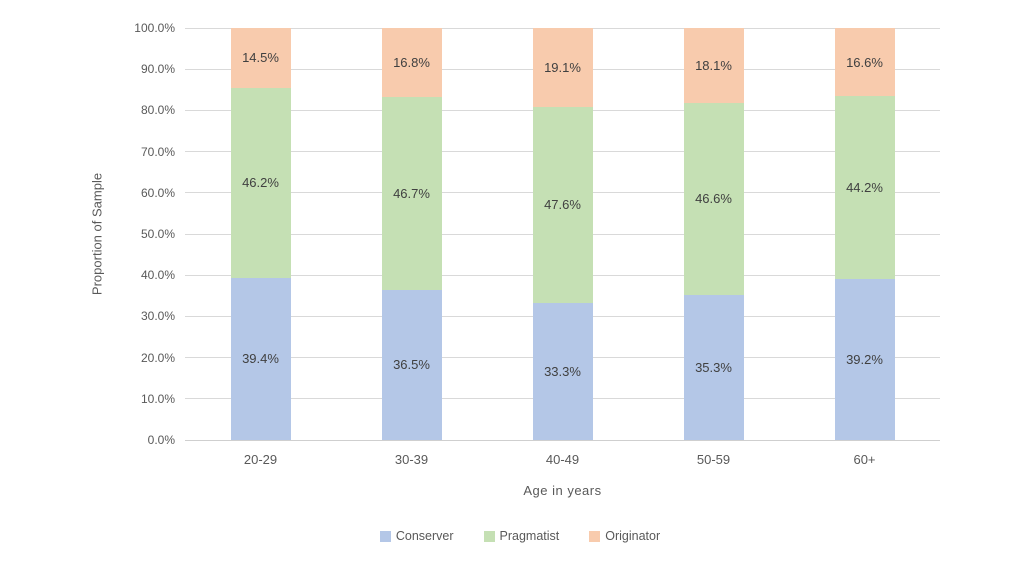 The image size is (1024, 576). I want to click on data-label: 47.6%, so click(562, 205).